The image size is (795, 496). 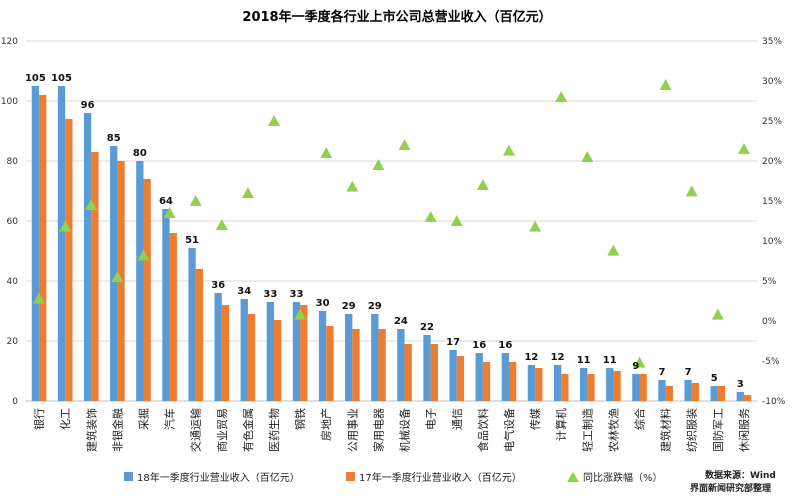 I want to click on y-right-tick: -5%, so click(x=771, y=362).